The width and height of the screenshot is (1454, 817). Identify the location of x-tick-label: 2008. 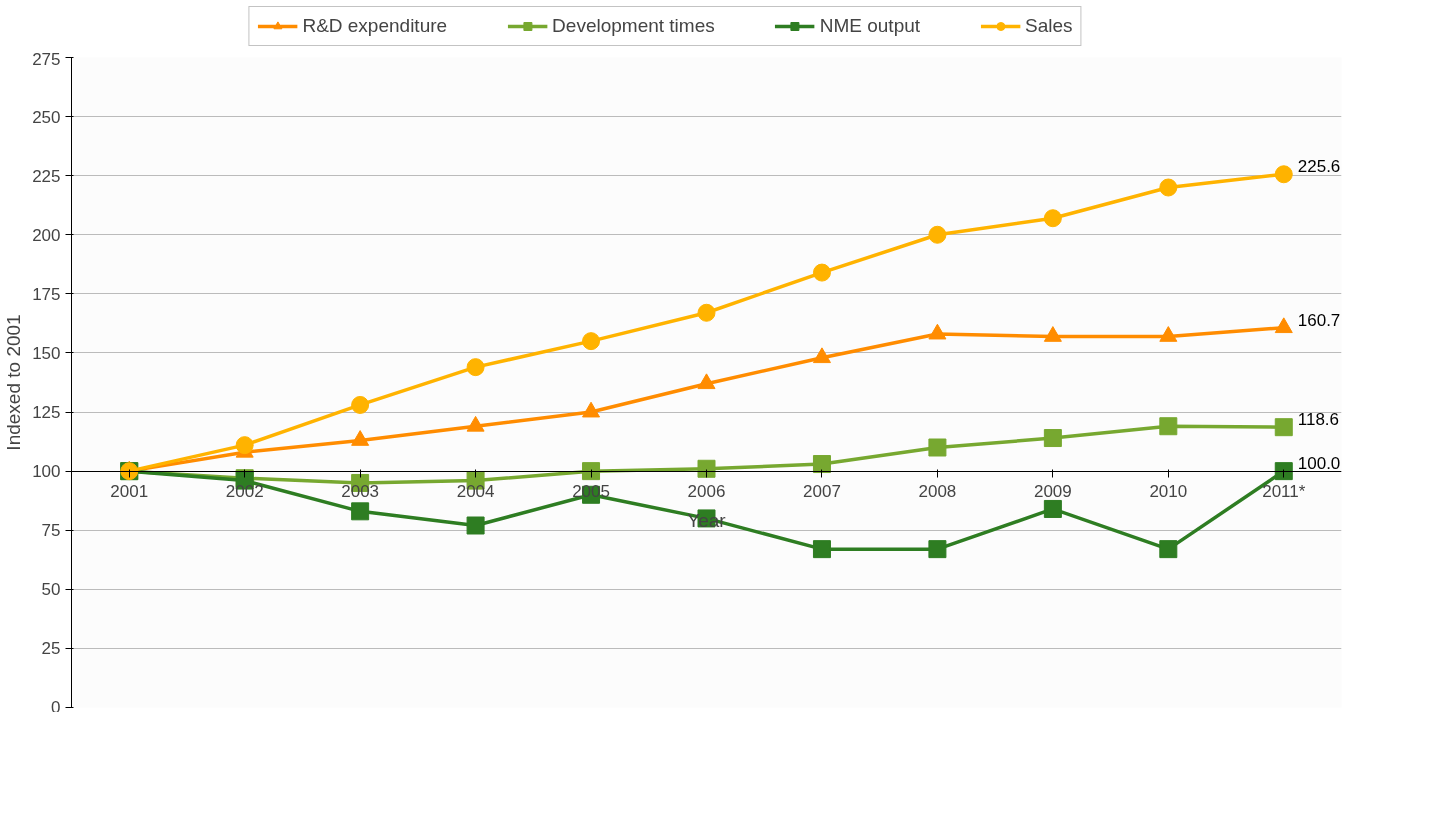
(937, 492).